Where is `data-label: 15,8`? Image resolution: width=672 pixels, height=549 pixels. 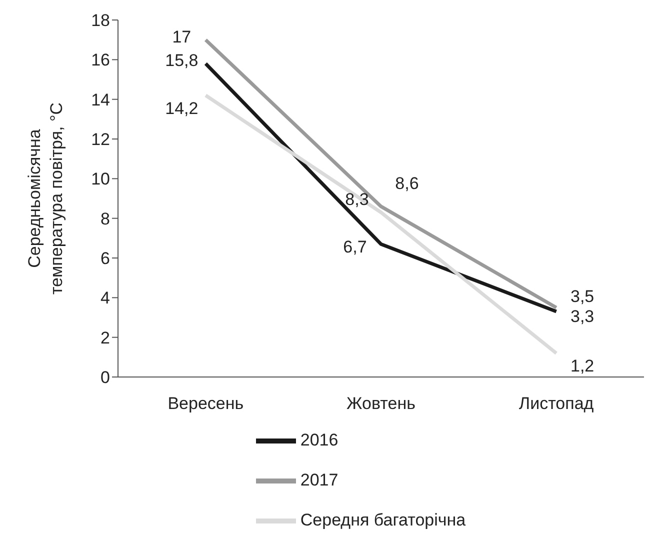 data-label: 15,8 is located at coordinates (181, 60).